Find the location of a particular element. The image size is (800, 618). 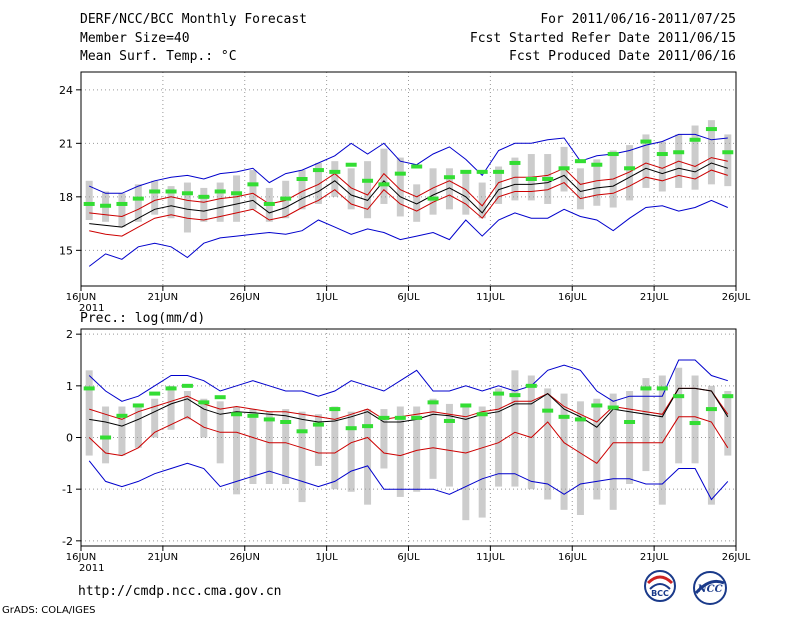

chart-title: DERF/NCC/BCC Monthly Forecast is located at coordinates (193, 19).